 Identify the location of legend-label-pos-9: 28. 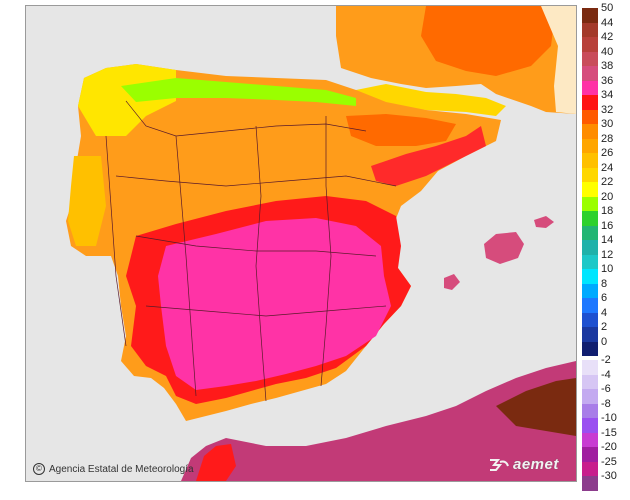
(607, 138).